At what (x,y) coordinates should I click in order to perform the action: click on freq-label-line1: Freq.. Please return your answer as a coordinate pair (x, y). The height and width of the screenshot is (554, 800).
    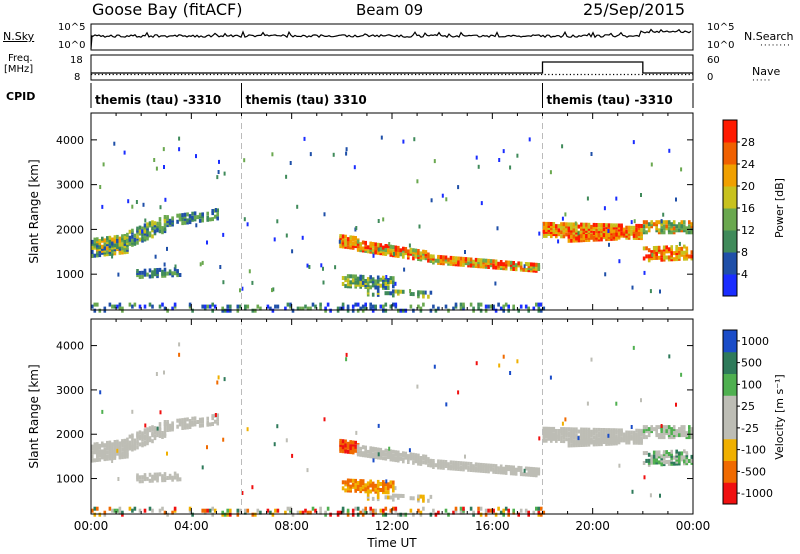
    Looking at the image, I should click on (20, 58).